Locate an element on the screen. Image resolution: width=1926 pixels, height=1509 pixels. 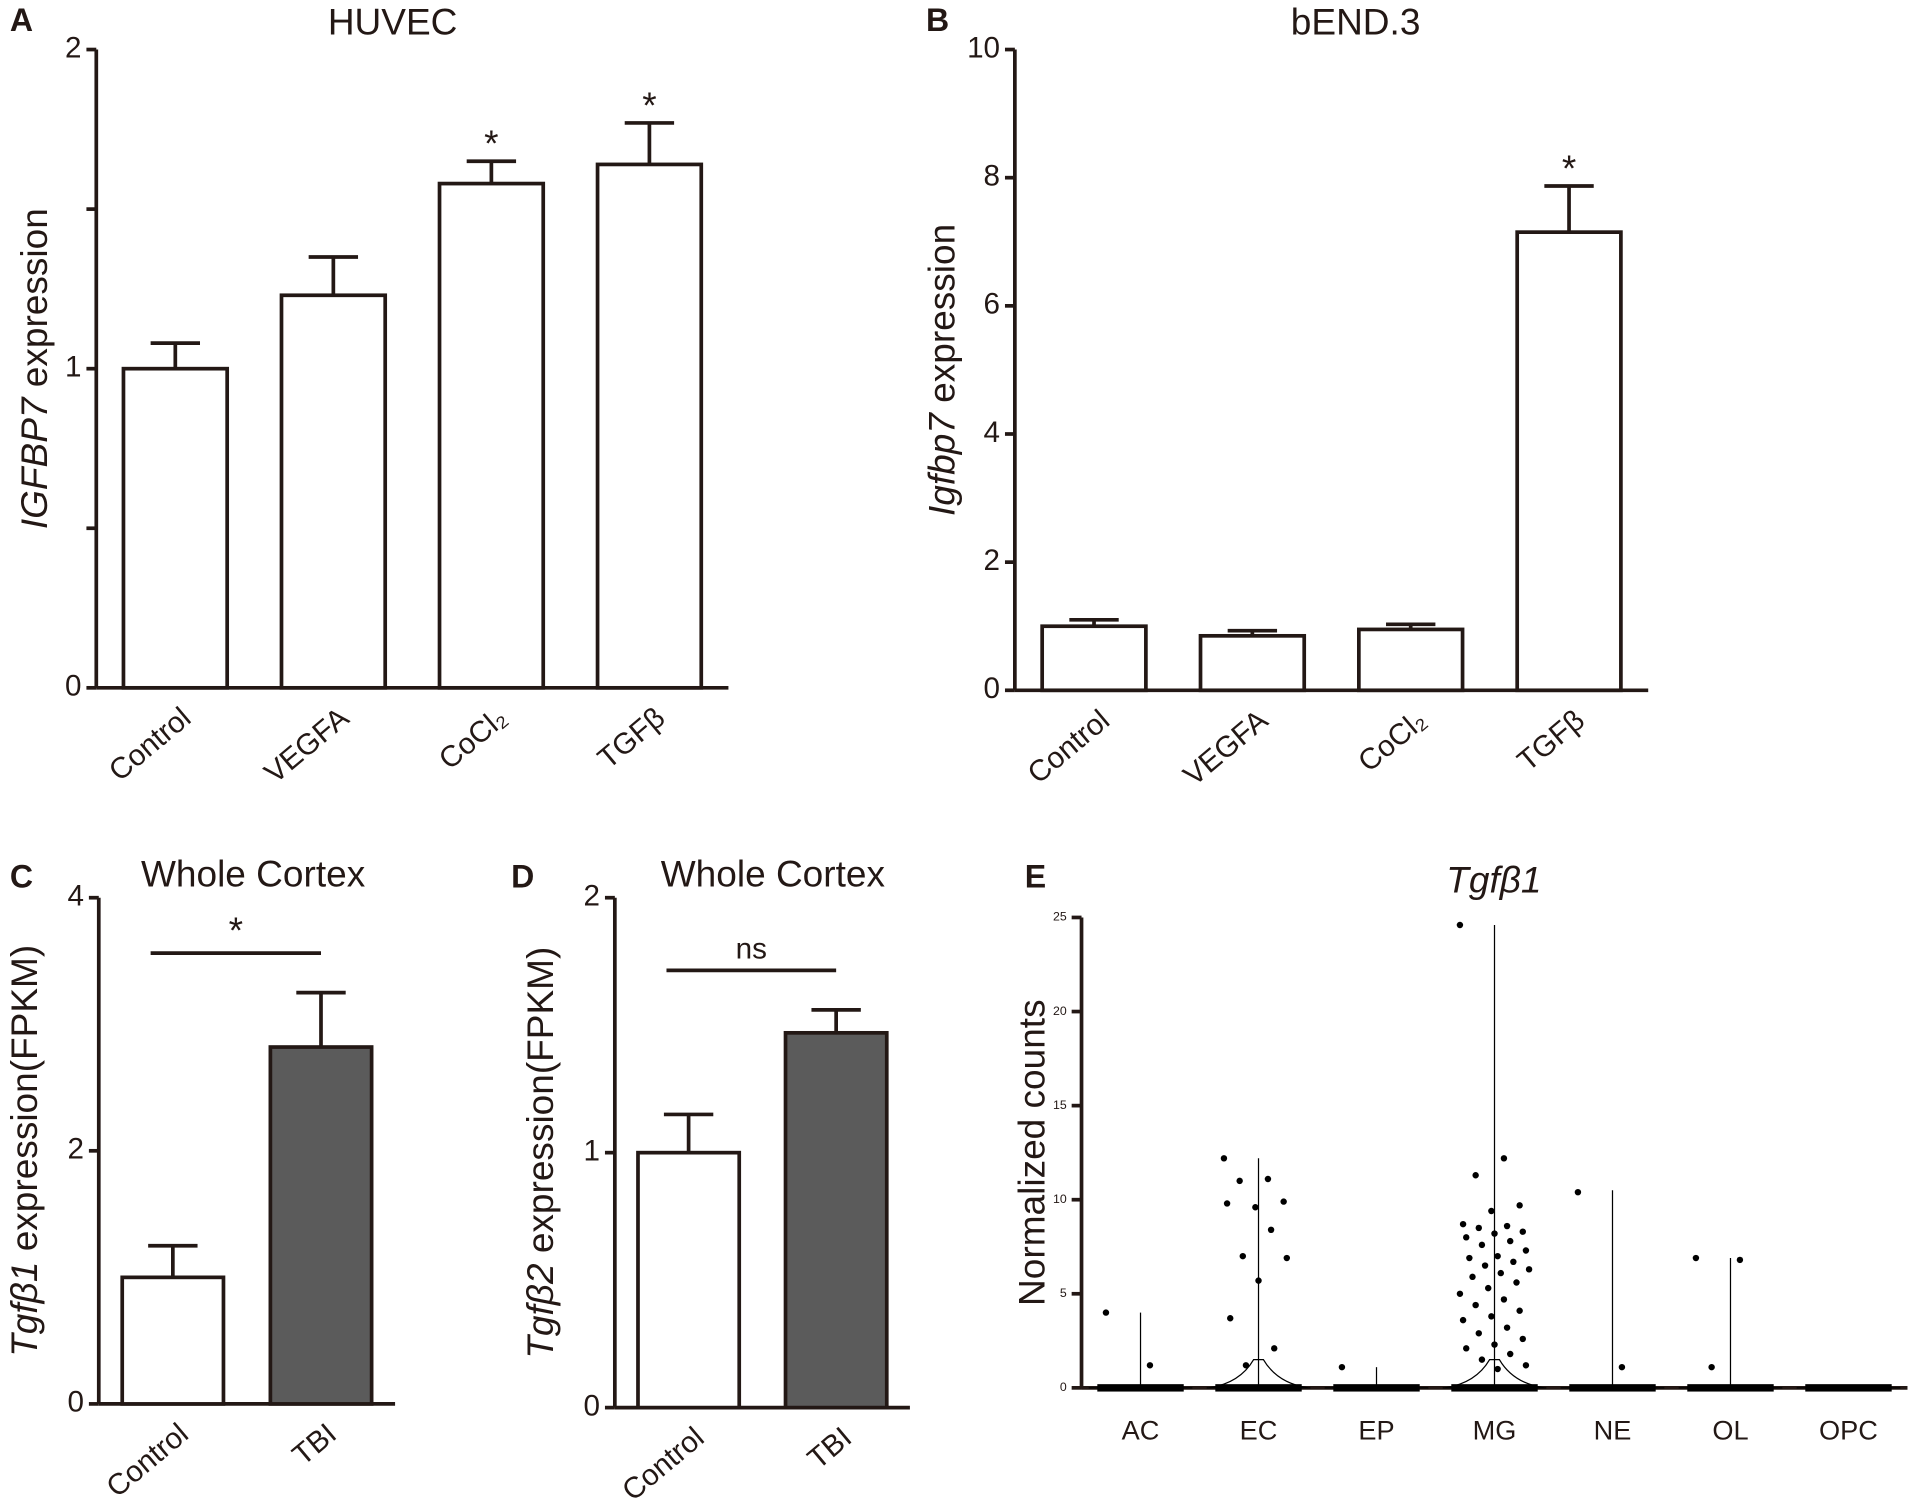
y-axis-label-gene: Tgfβ2 is located at coordinates (540, 1311).